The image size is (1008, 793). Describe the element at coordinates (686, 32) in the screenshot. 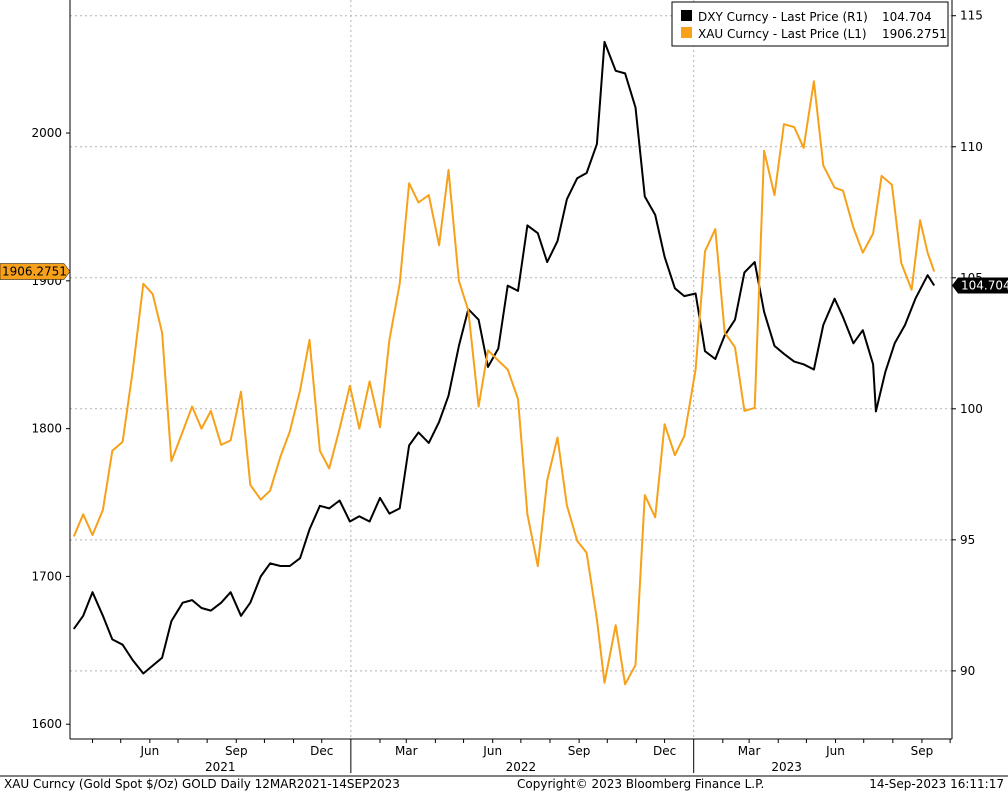

I see `legend-swatch-xau` at that location.